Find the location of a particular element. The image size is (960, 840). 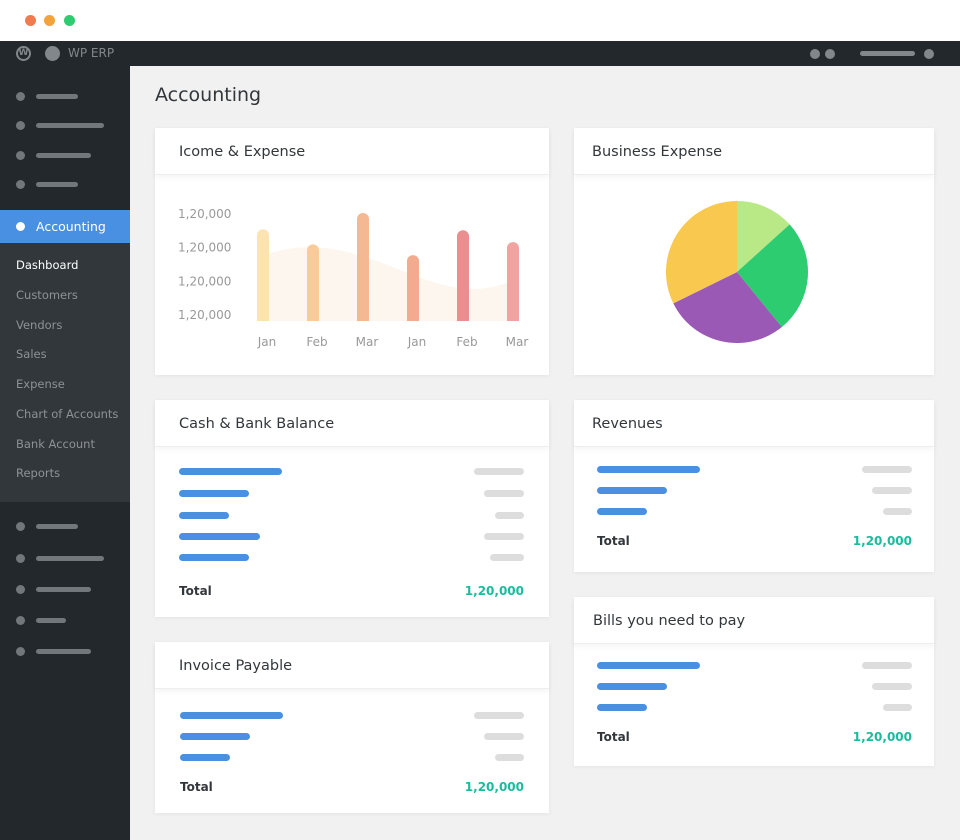

page-title: Accounting is located at coordinates (208, 95).